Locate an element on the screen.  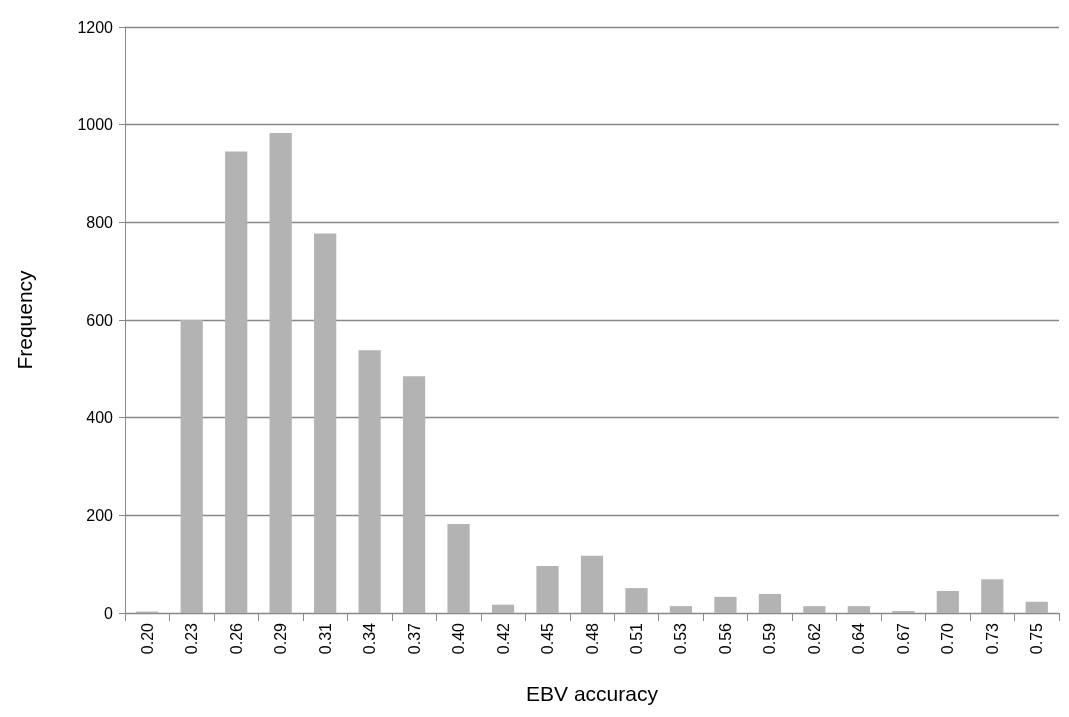
x-tick-label: 0.62 is located at coordinates (814, 638).